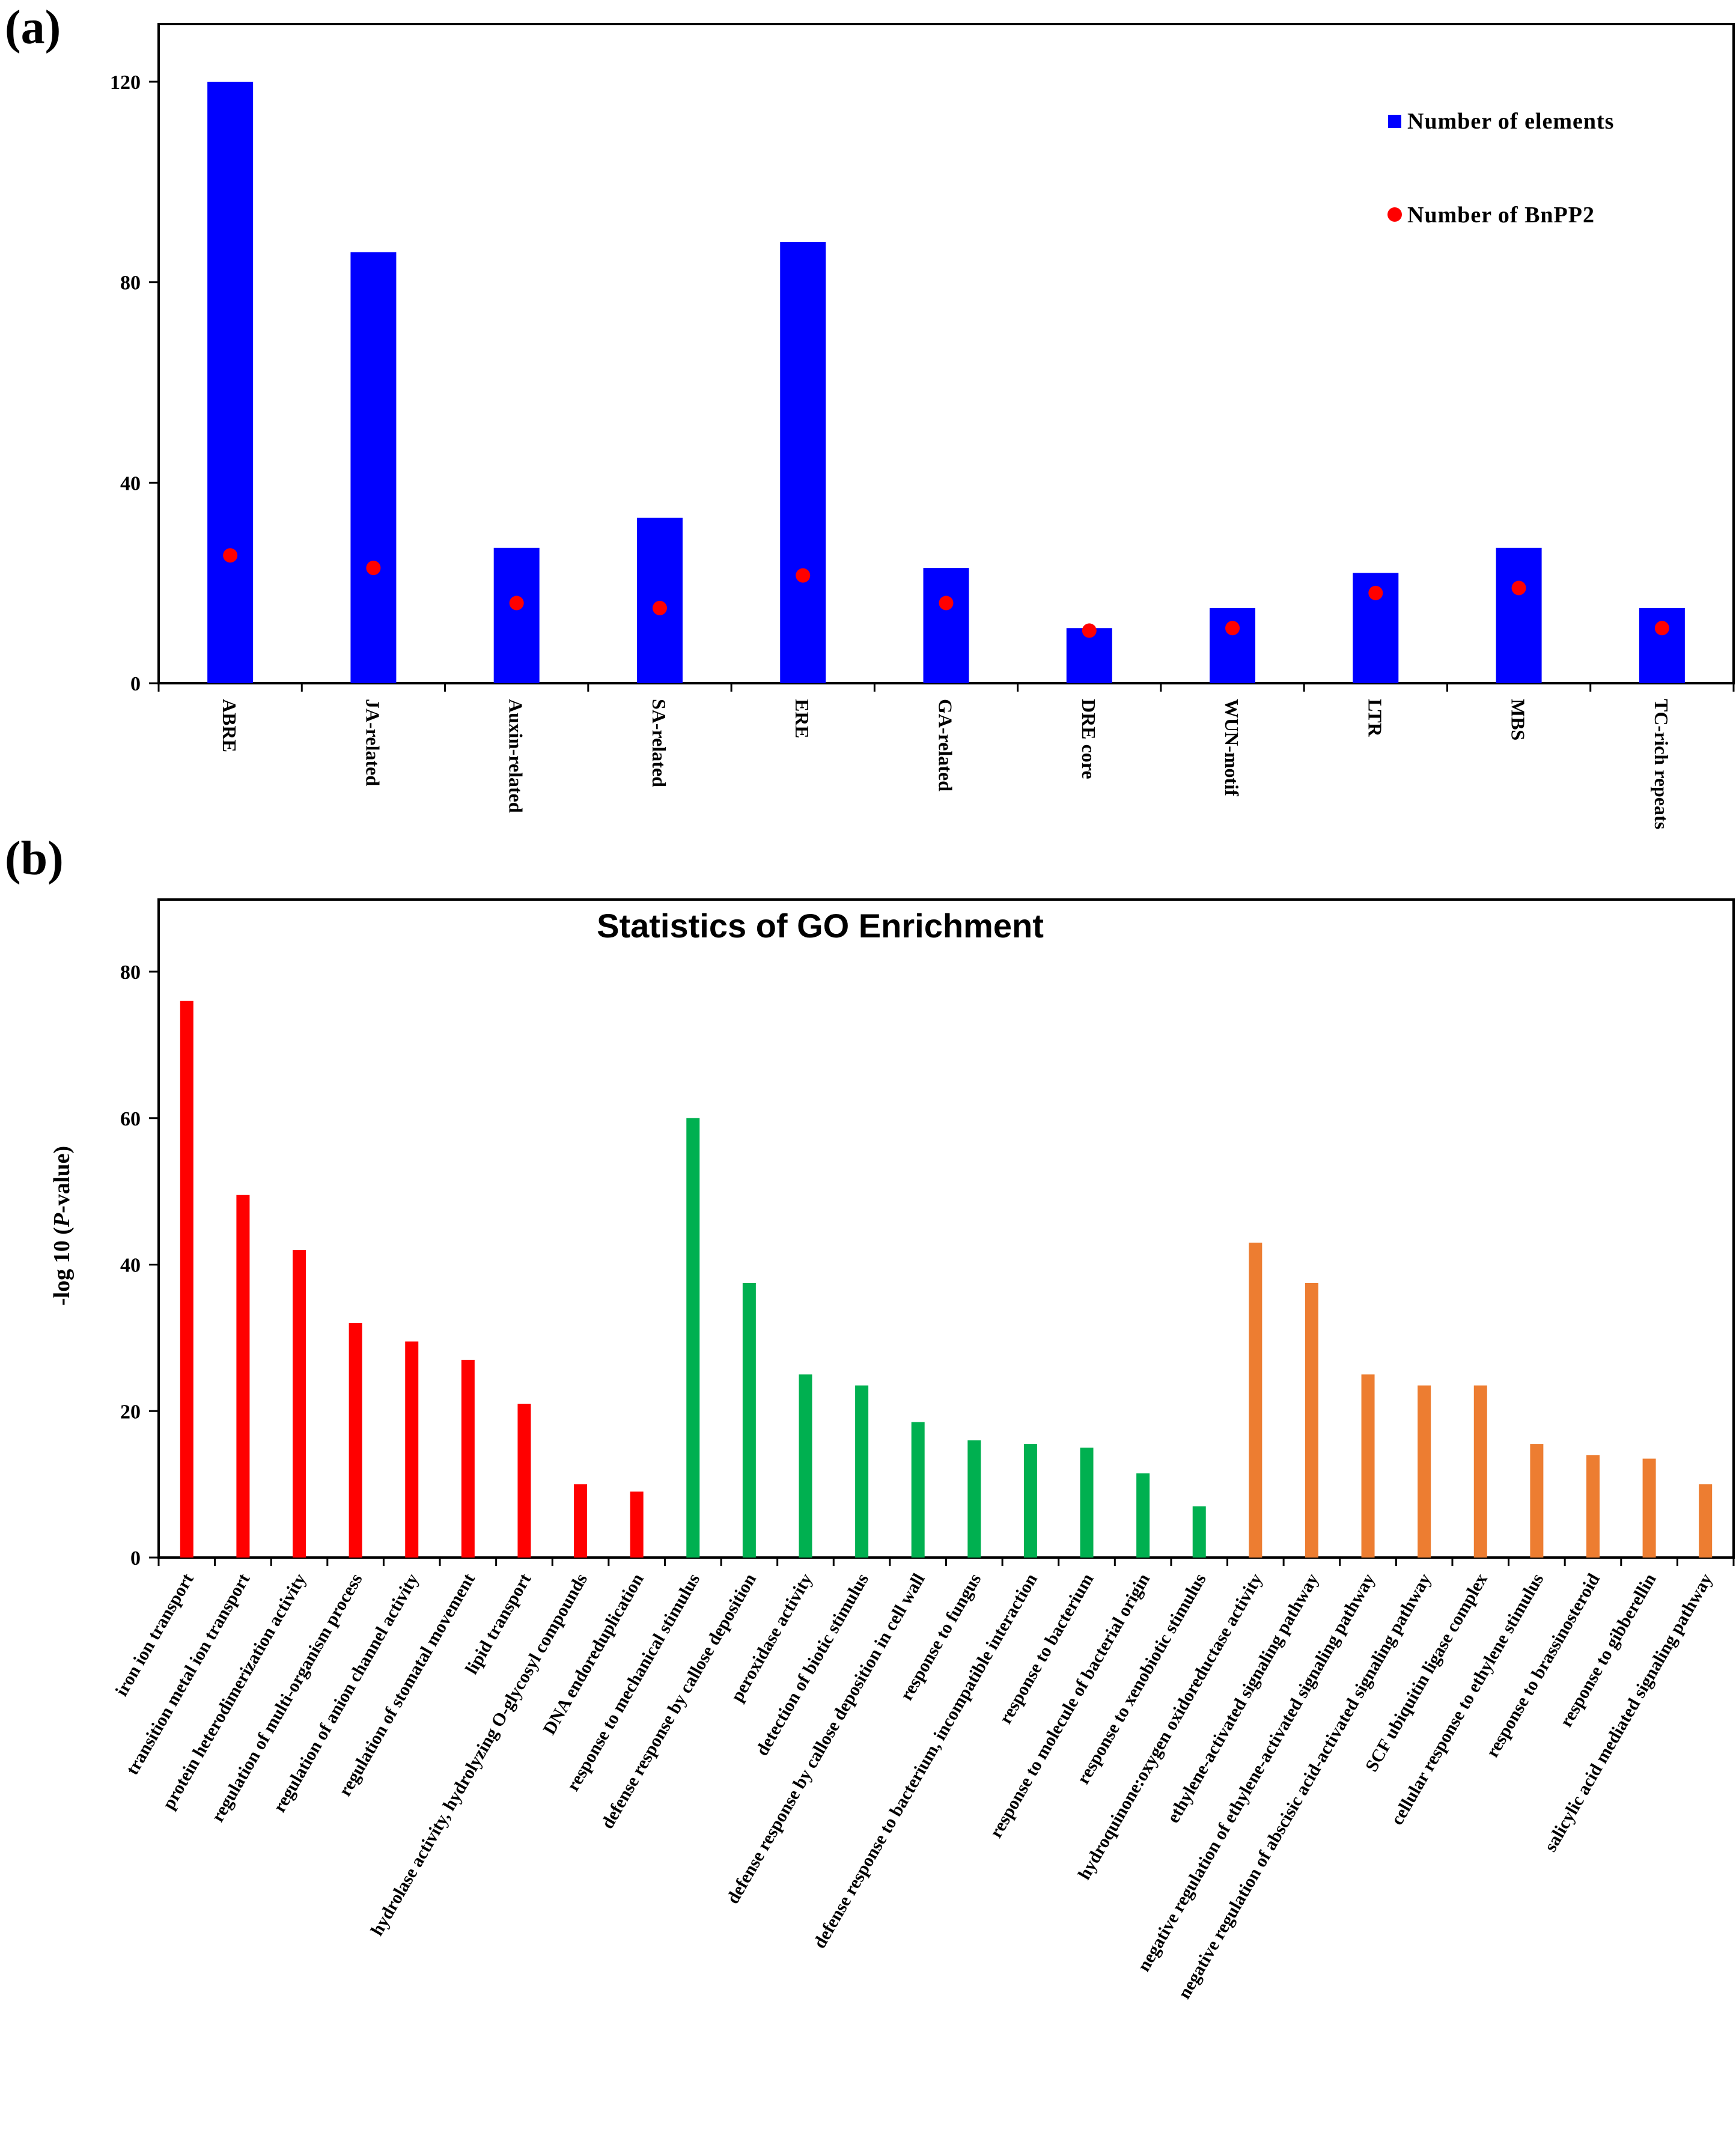 This screenshot has width=1736, height=2132. Describe the element at coordinates (62, 1226) in the screenshot. I see `panel-b-y-axis-label: -log 10 (P-value)` at that location.